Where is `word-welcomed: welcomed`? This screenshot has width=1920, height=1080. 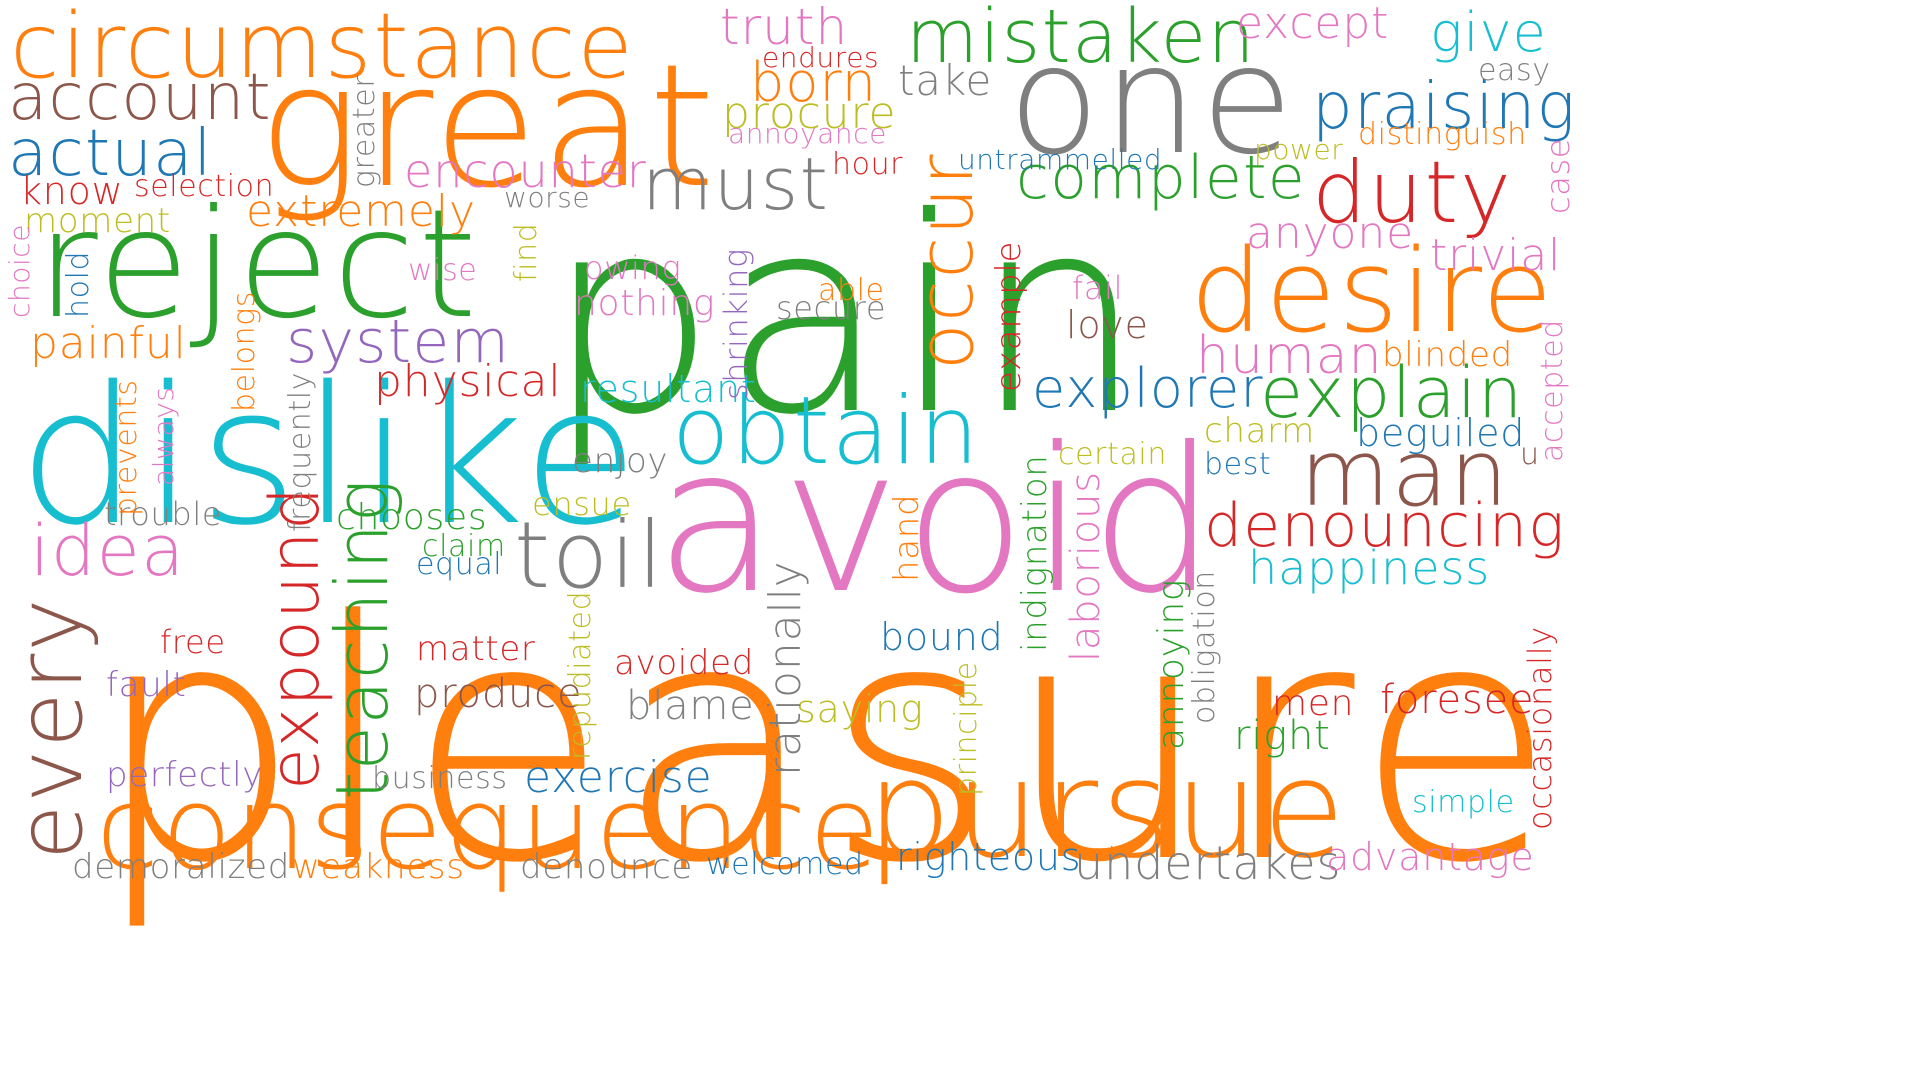 word-welcomed: welcomed is located at coordinates (785, 864).